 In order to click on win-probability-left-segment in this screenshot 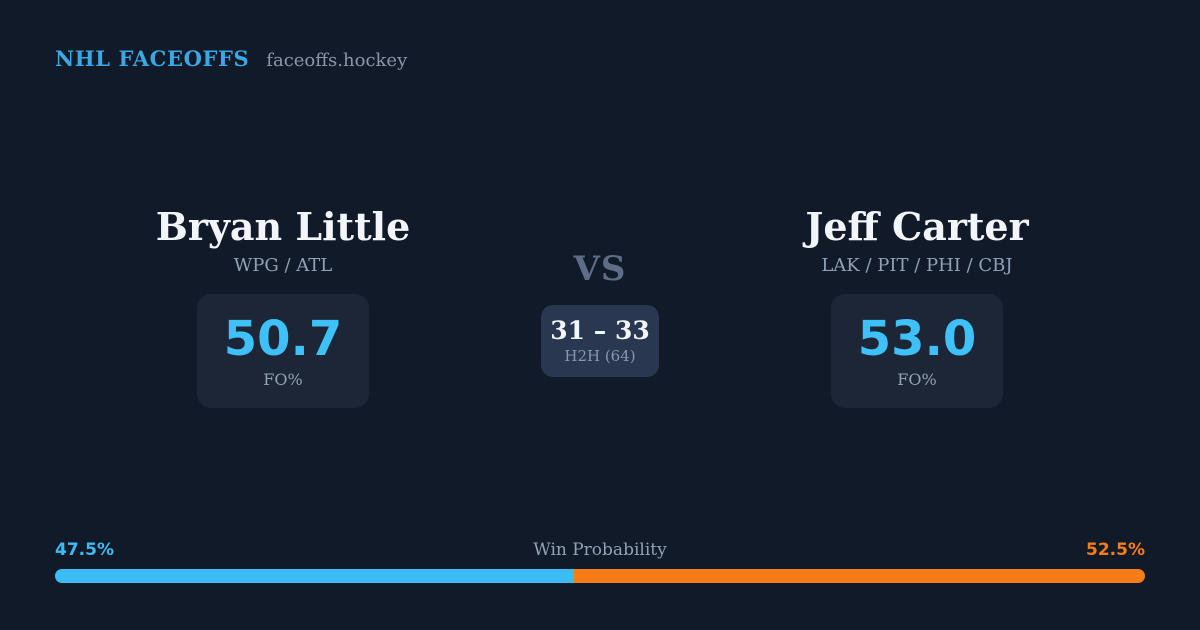, I will do `click(314, 576)`.